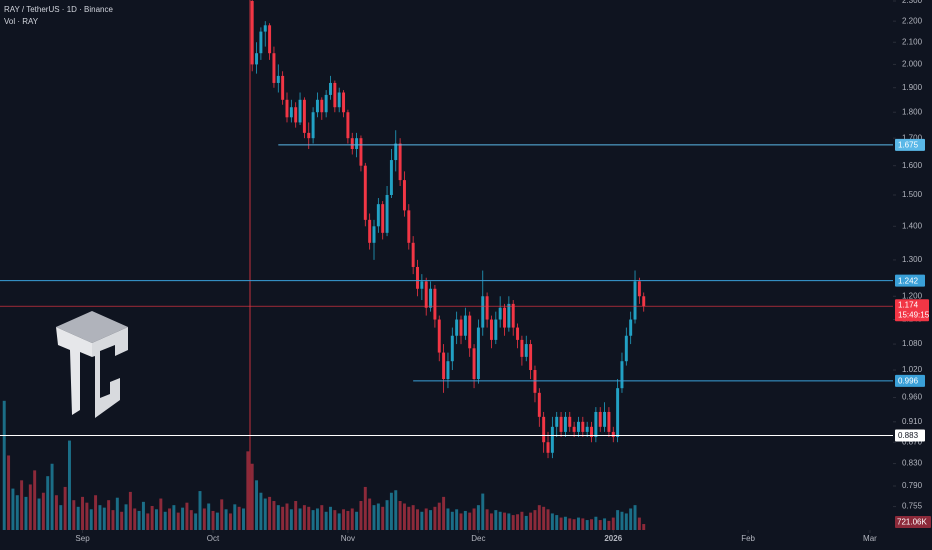 This screenshot has width=932, height=550. I want to click on x-tick-label: Nov, so click(348, 538).